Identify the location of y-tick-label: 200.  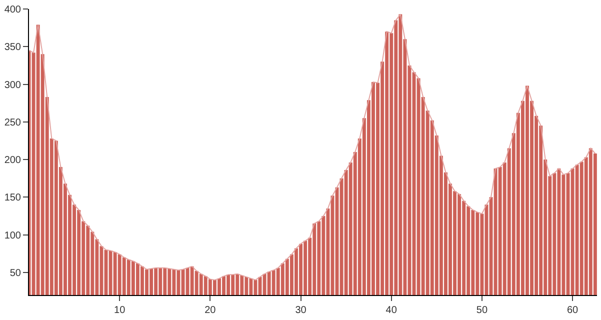
(13, 160).